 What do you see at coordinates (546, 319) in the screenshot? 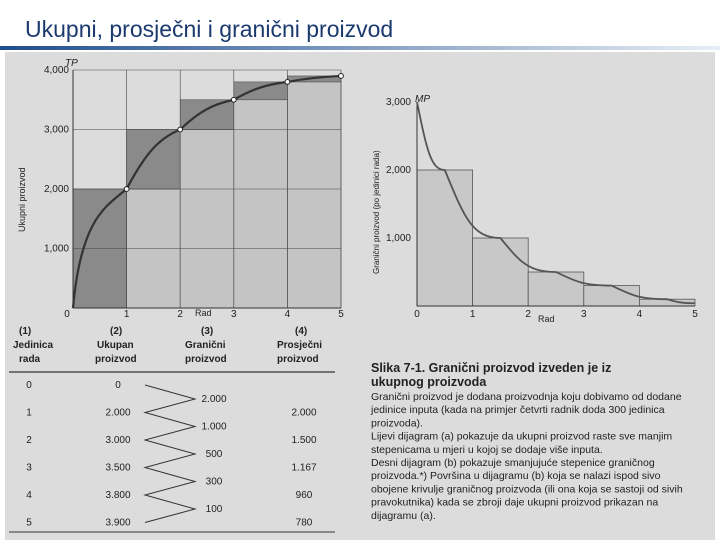
I see `mp-x-label: Rad` at bounding box center [546, 319].